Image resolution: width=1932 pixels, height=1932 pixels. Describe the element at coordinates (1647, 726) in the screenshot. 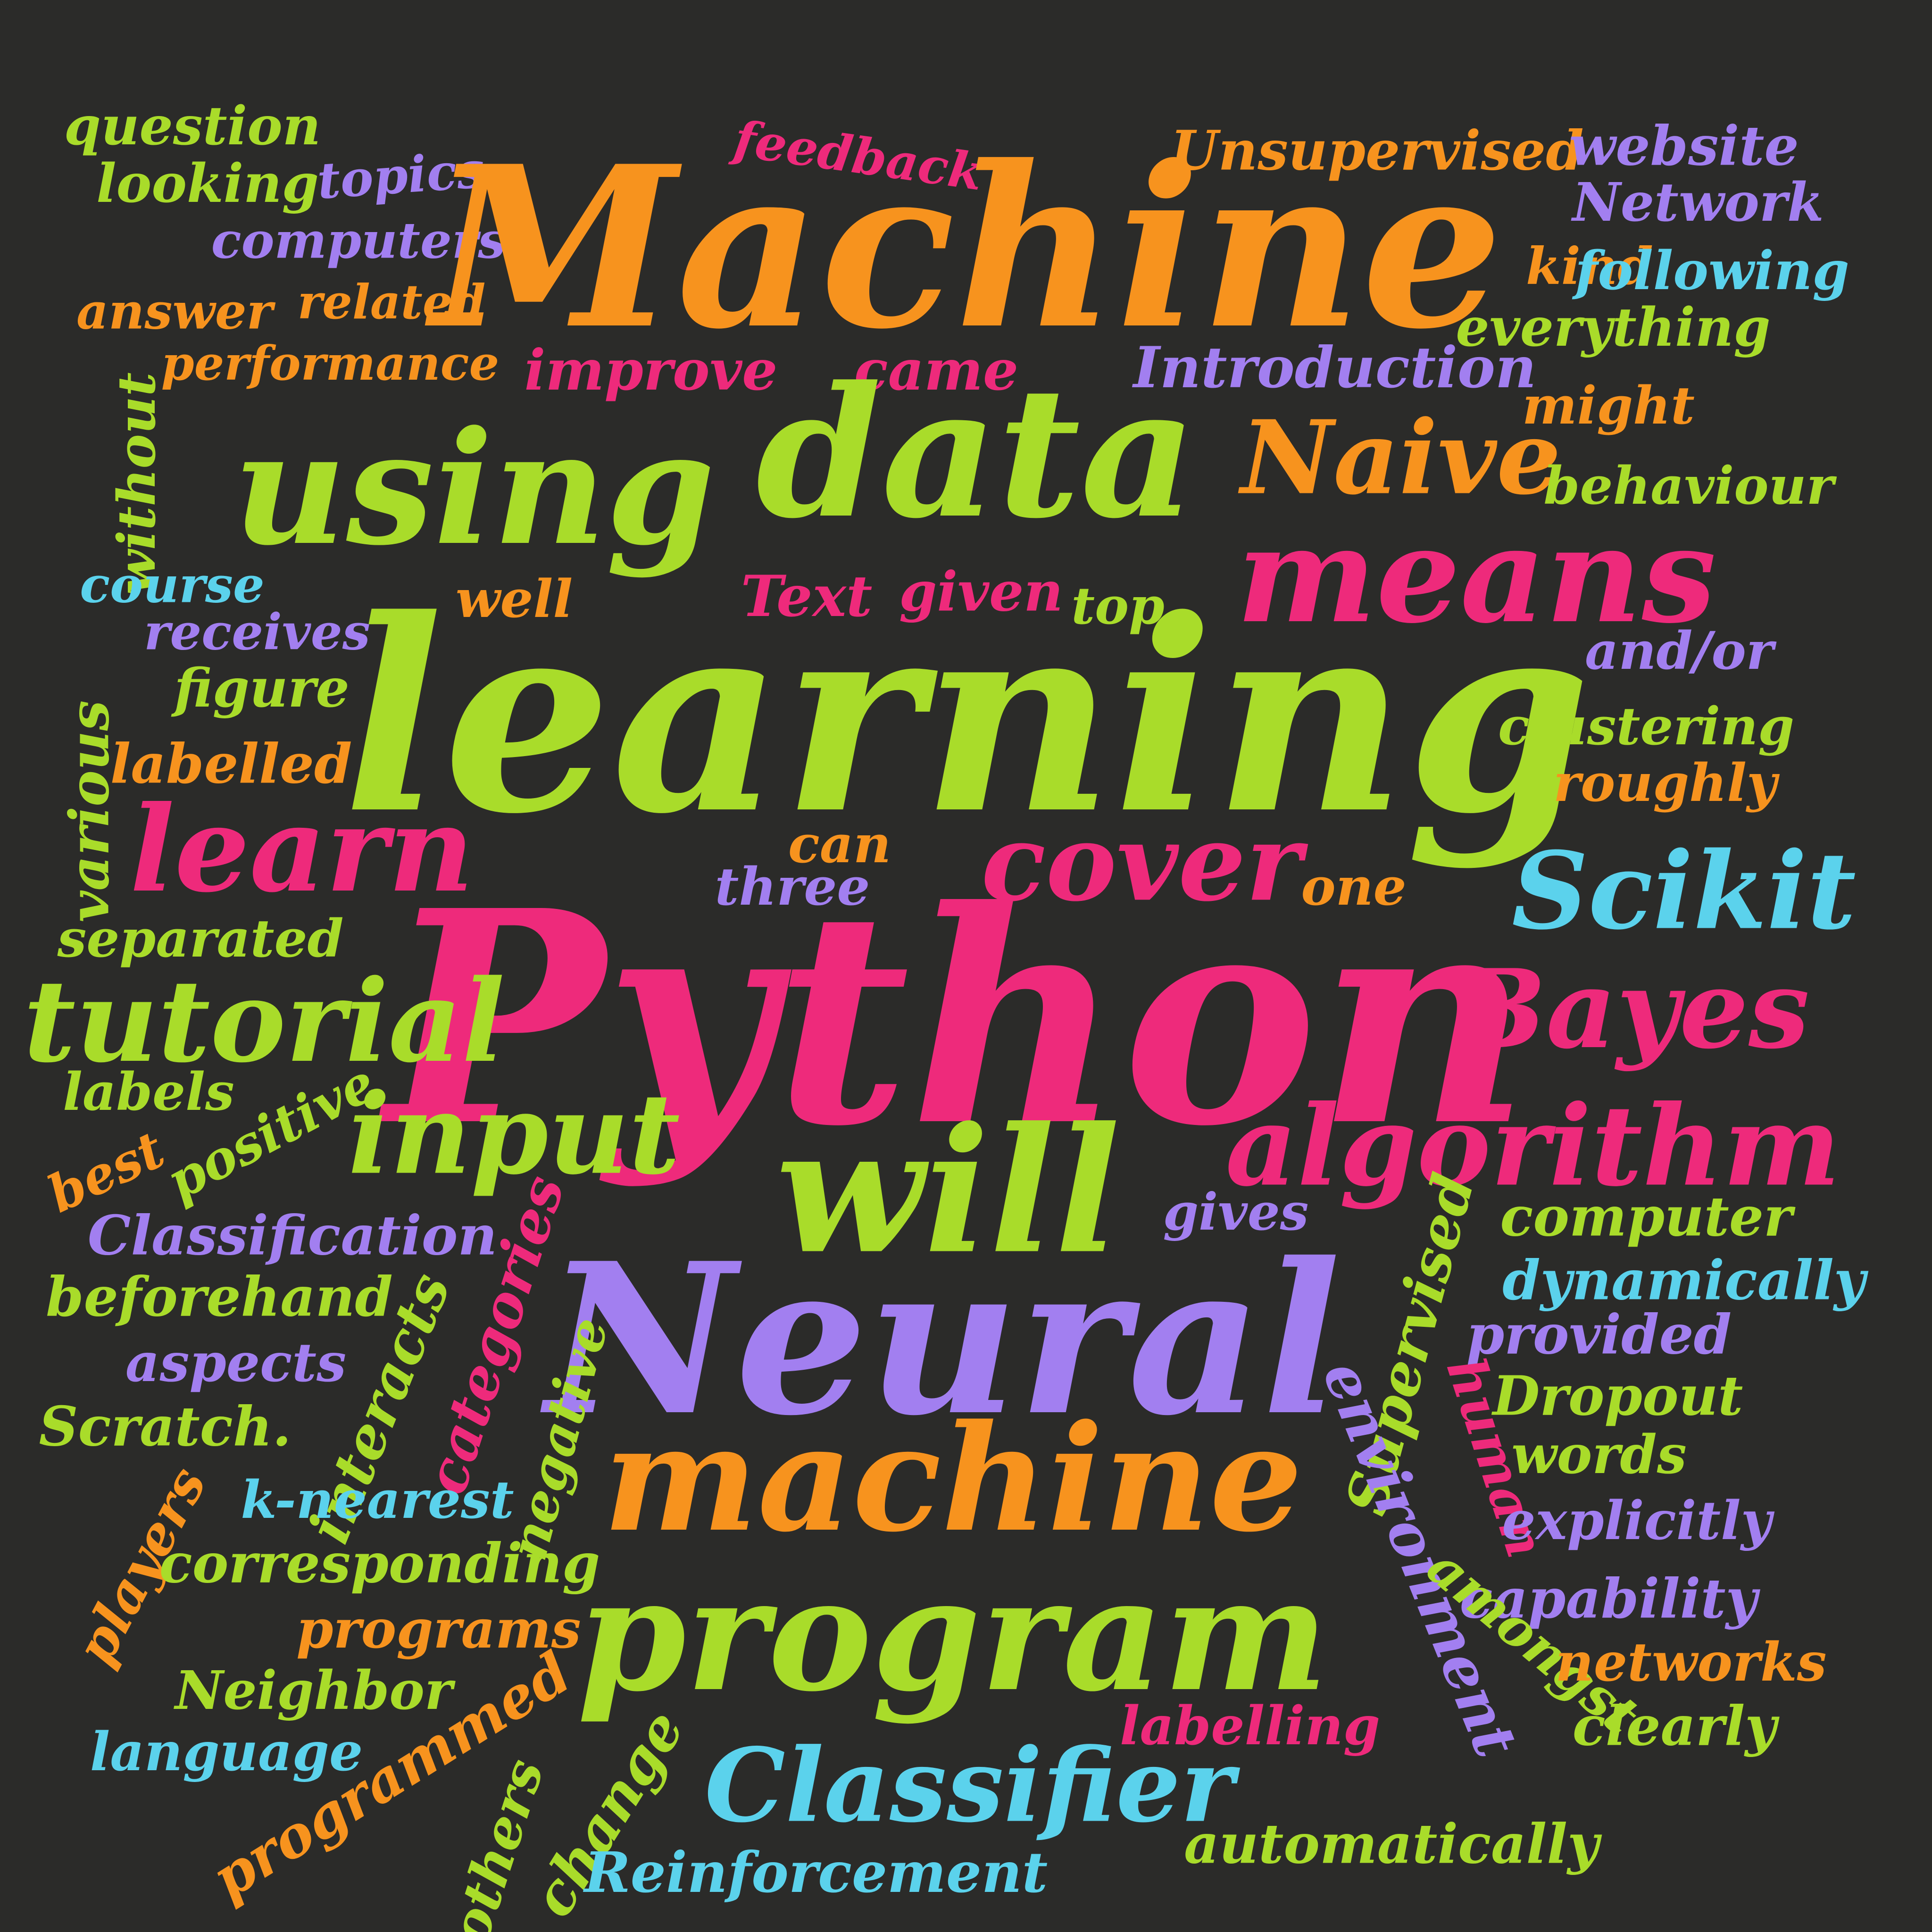

I see `word-clustering: clustering` at that location.